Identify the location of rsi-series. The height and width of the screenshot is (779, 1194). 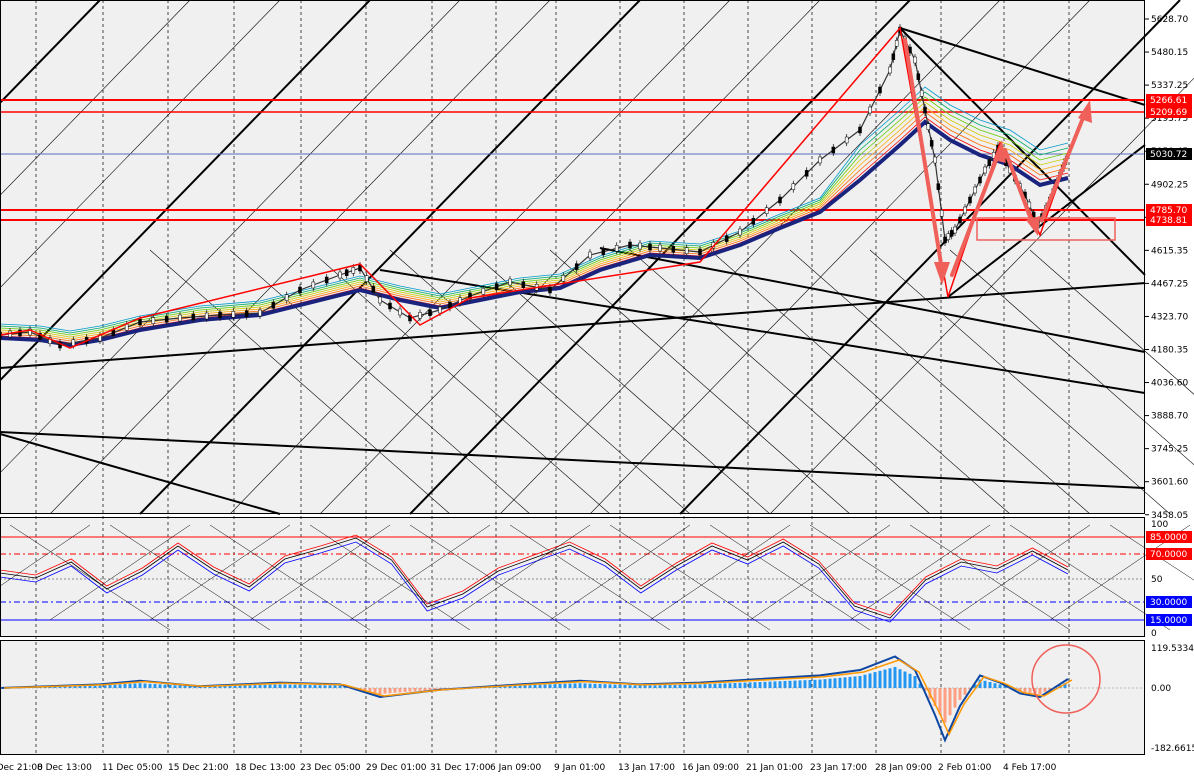
(597, 577).